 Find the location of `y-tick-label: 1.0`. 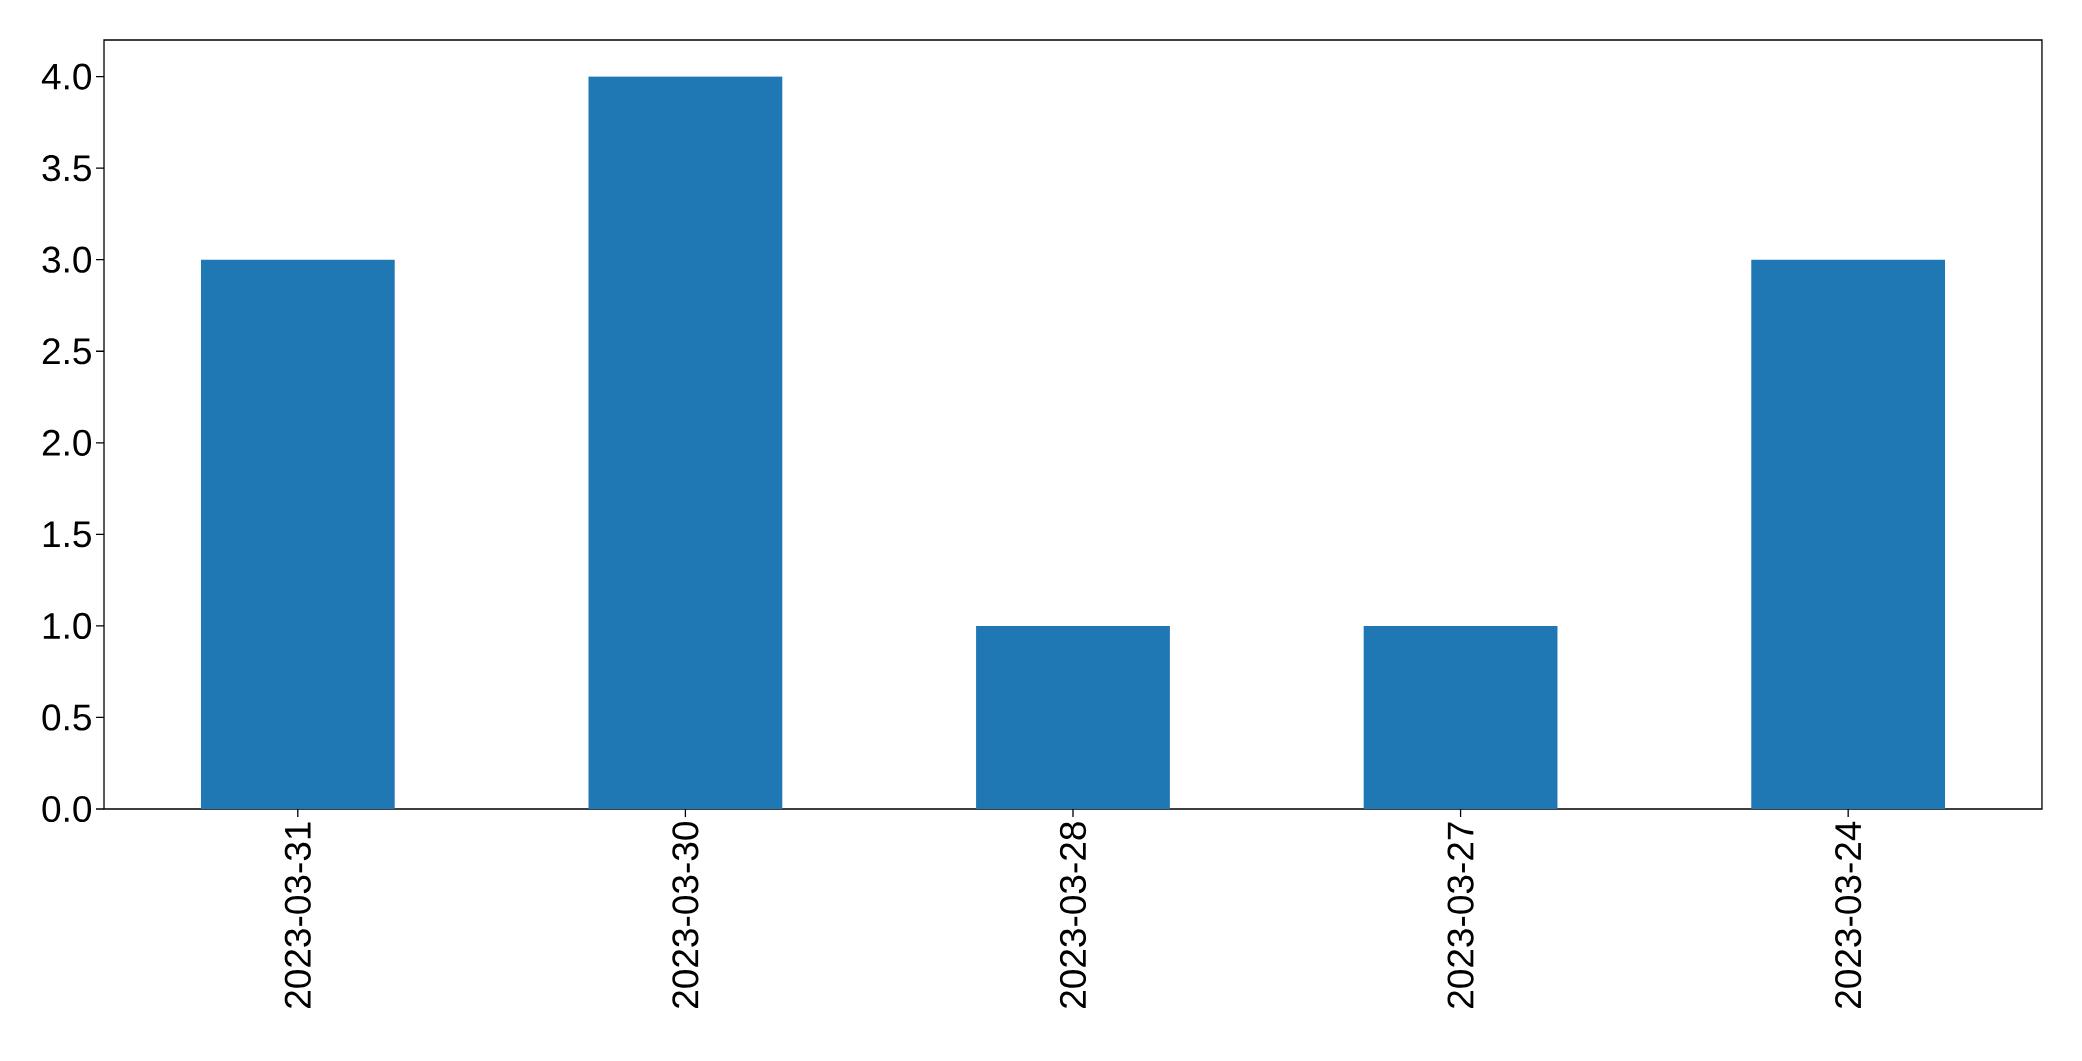

y-tick-label: 1.0 is located at coordinates (67, 625).